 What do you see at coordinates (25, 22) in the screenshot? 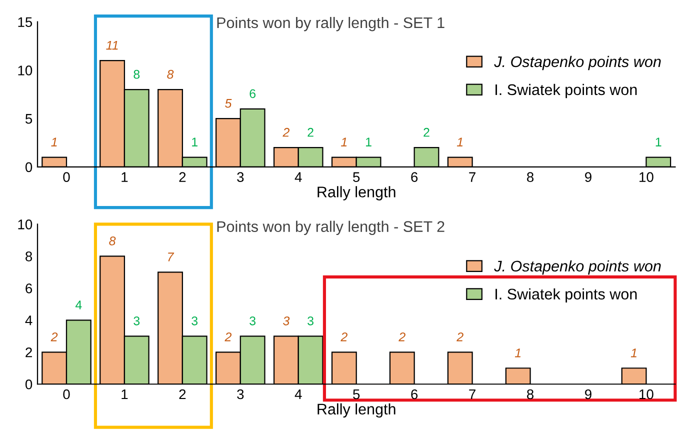
I see `y-tick-label: 15` at bounding box center [25, 22].